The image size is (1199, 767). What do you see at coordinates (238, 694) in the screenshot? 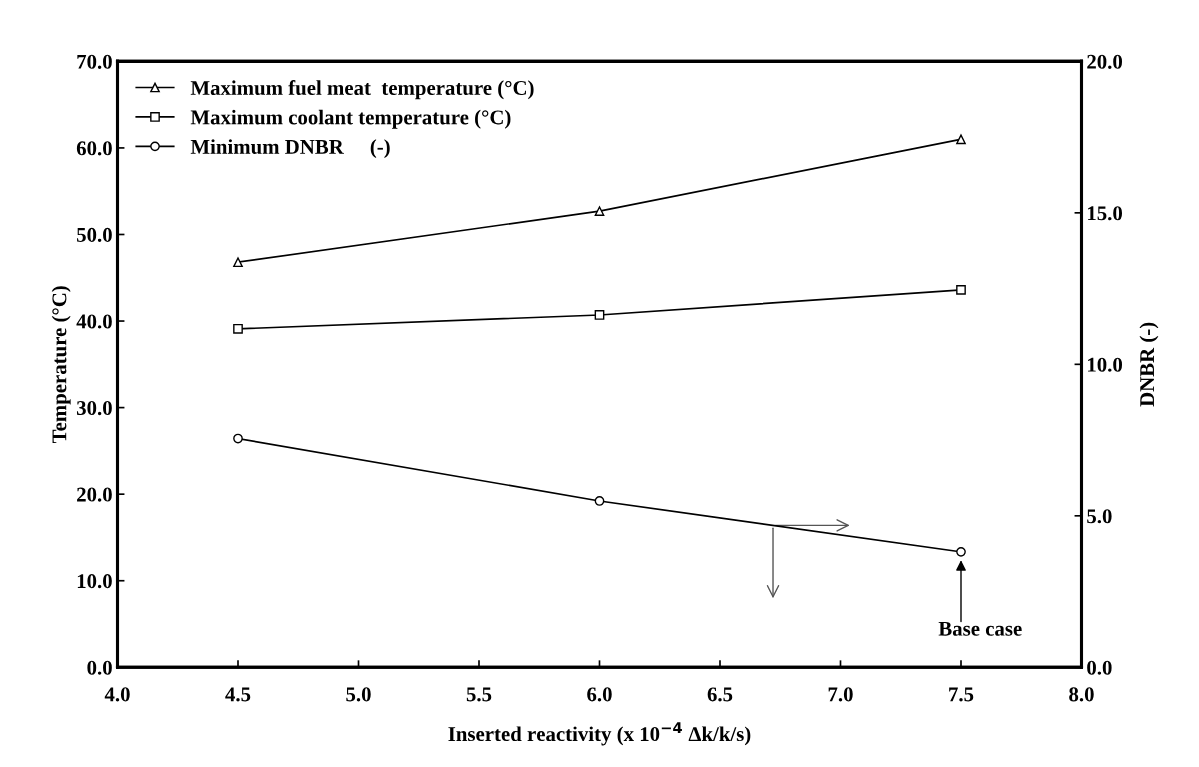
I see `x-tick-label: 4.5` at bounding box center [238, 694].